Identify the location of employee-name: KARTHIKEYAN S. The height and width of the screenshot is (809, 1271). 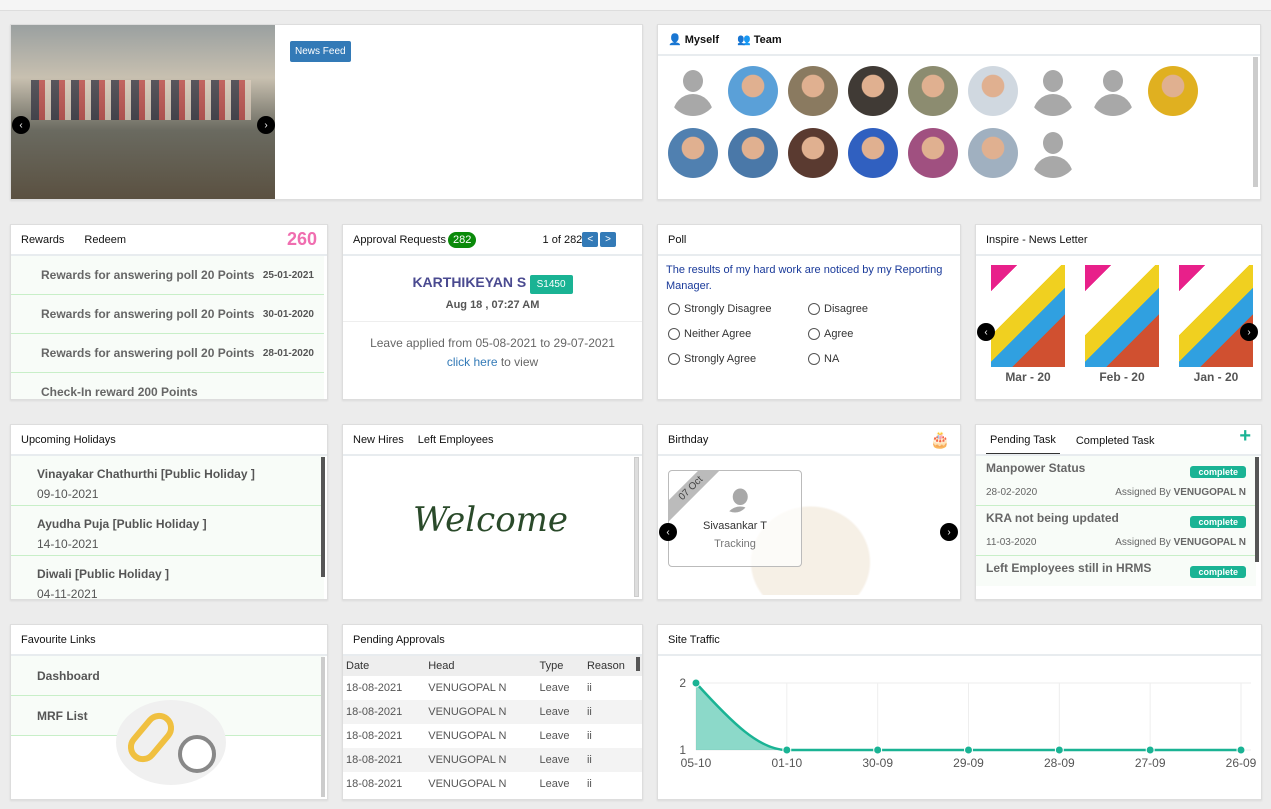
(469, 282).